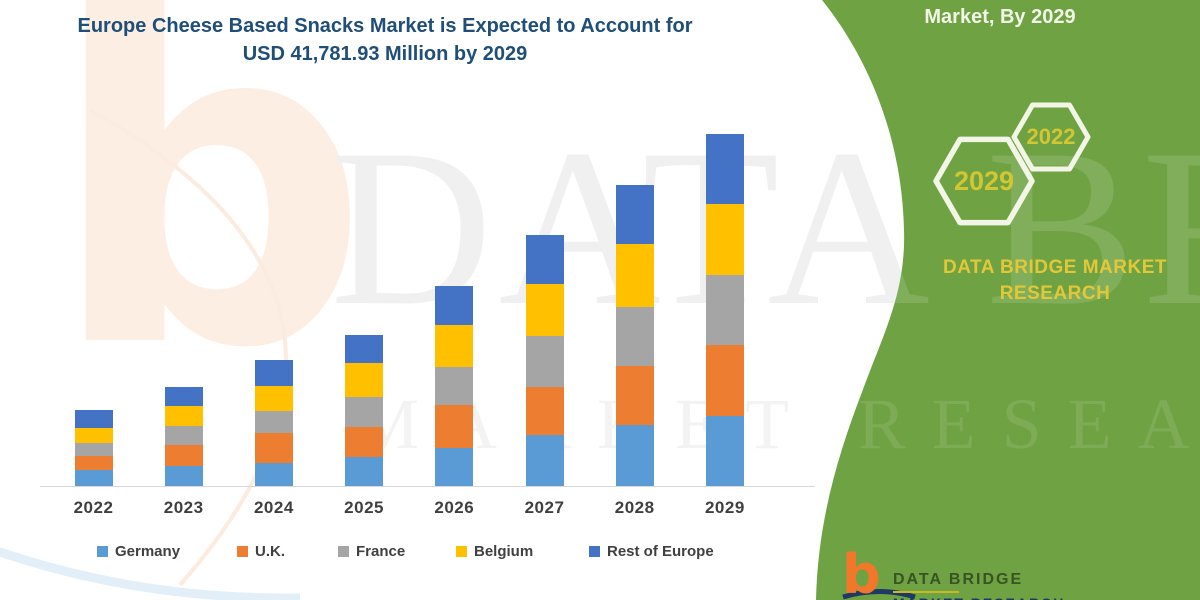  What do you see at coordinates (183, 507) in the screenshot?
I see `x-axis-label-2023: 2023` at bounding box center [183, 507].